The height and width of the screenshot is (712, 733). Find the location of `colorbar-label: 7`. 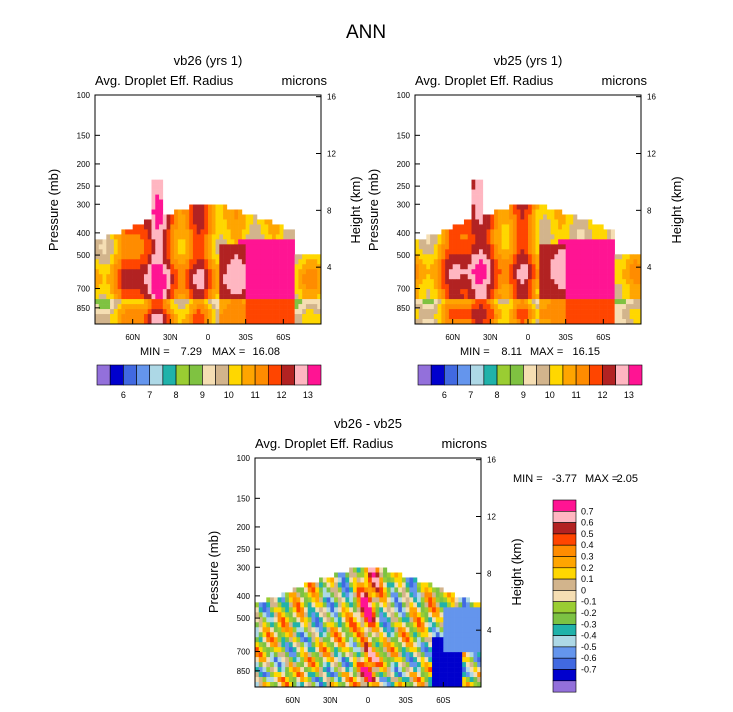

colorbar-label: 7 is located at coordinates (470, 395).